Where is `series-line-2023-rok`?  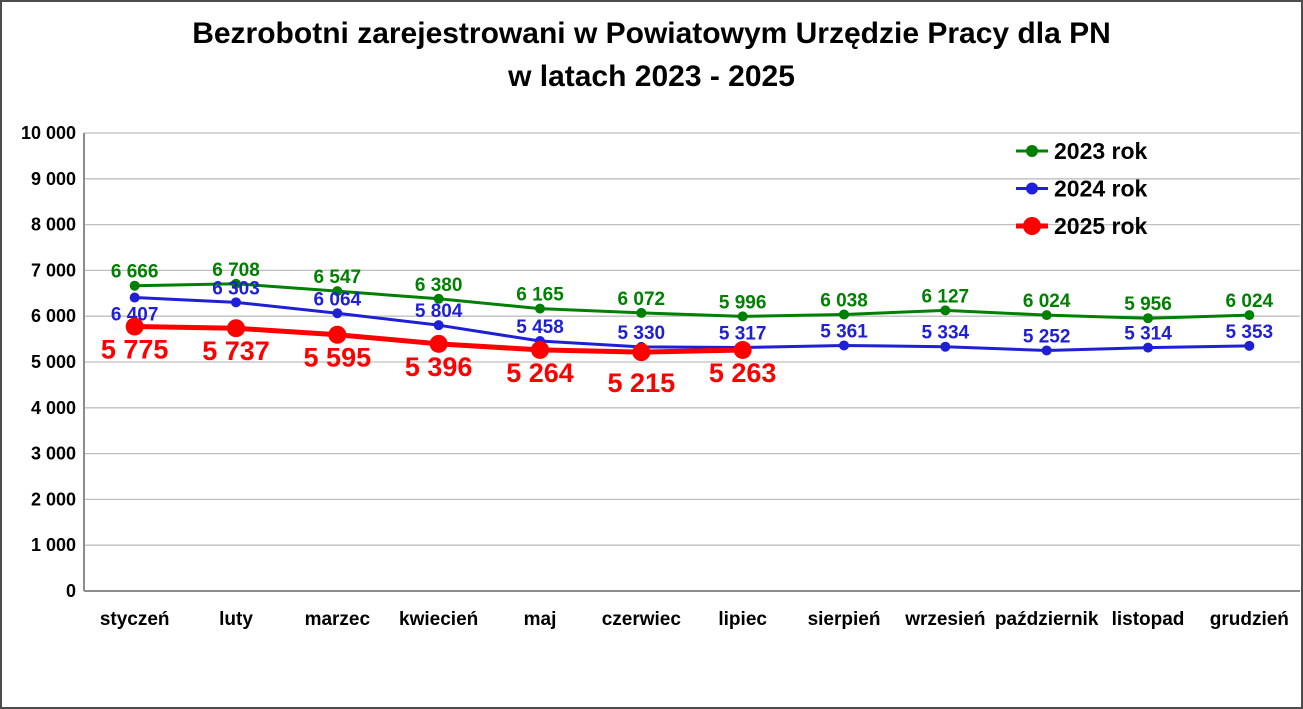 series-line-2023-rok is located at coordinates (692, 301).